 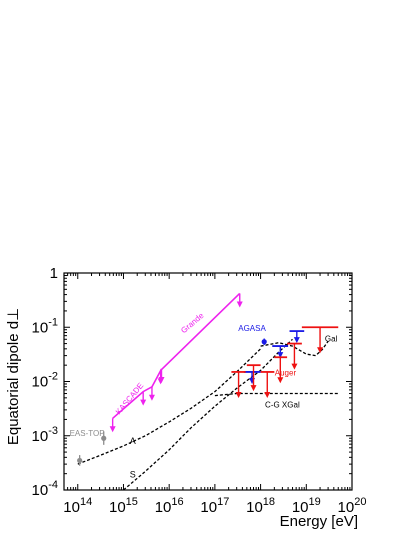 What do you see at coordinates (77, 506) in the screenshot?
I see `x-tick-label: 1014` at bounding box center [77, 506].